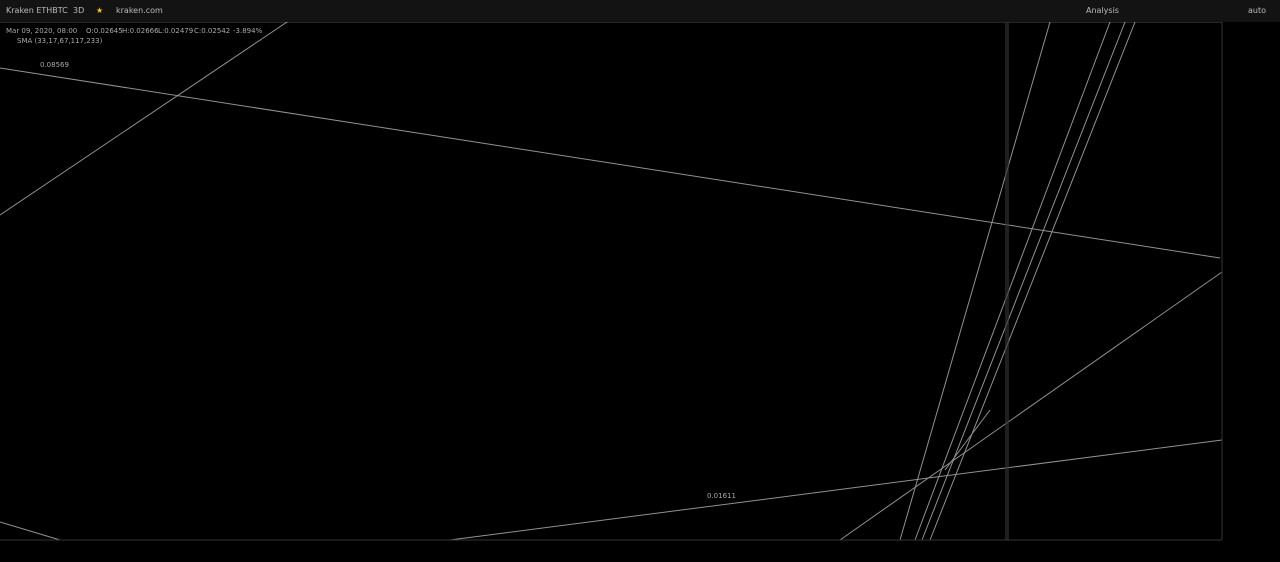 Image resolution: width=1280 pixels, height=562 pixels. Describe the element at coordinates (54, 65) in the screenshot. I see `high-annotation: 0.08569` at that location.